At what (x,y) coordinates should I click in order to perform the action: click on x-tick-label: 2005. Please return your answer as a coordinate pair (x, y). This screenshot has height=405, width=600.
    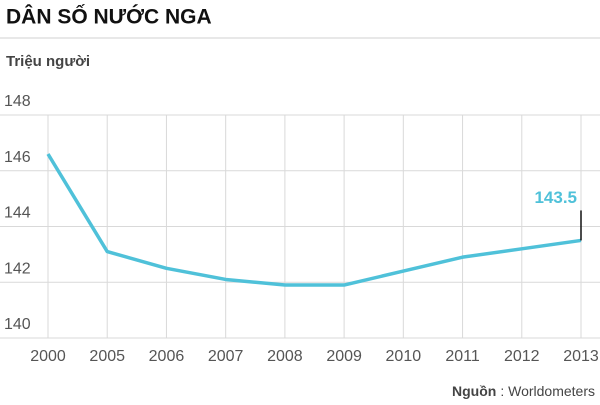
    Looking at the image, I should click on (107, 356).